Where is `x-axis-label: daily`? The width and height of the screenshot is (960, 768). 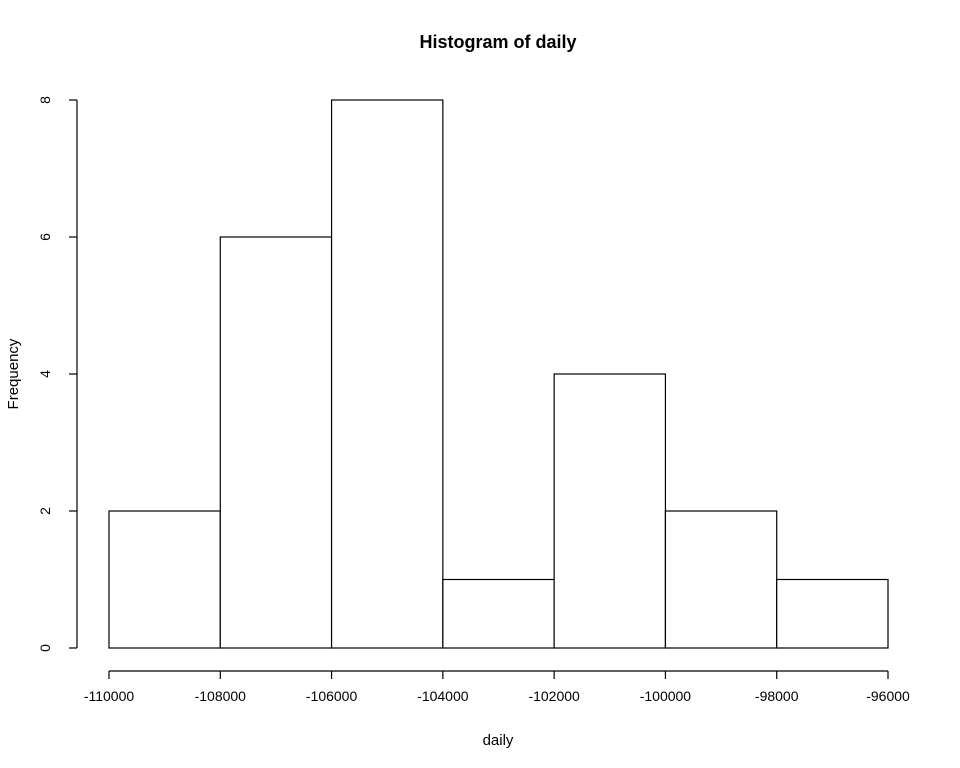
x-axis-label: daily is located at coordinates (498, 740).